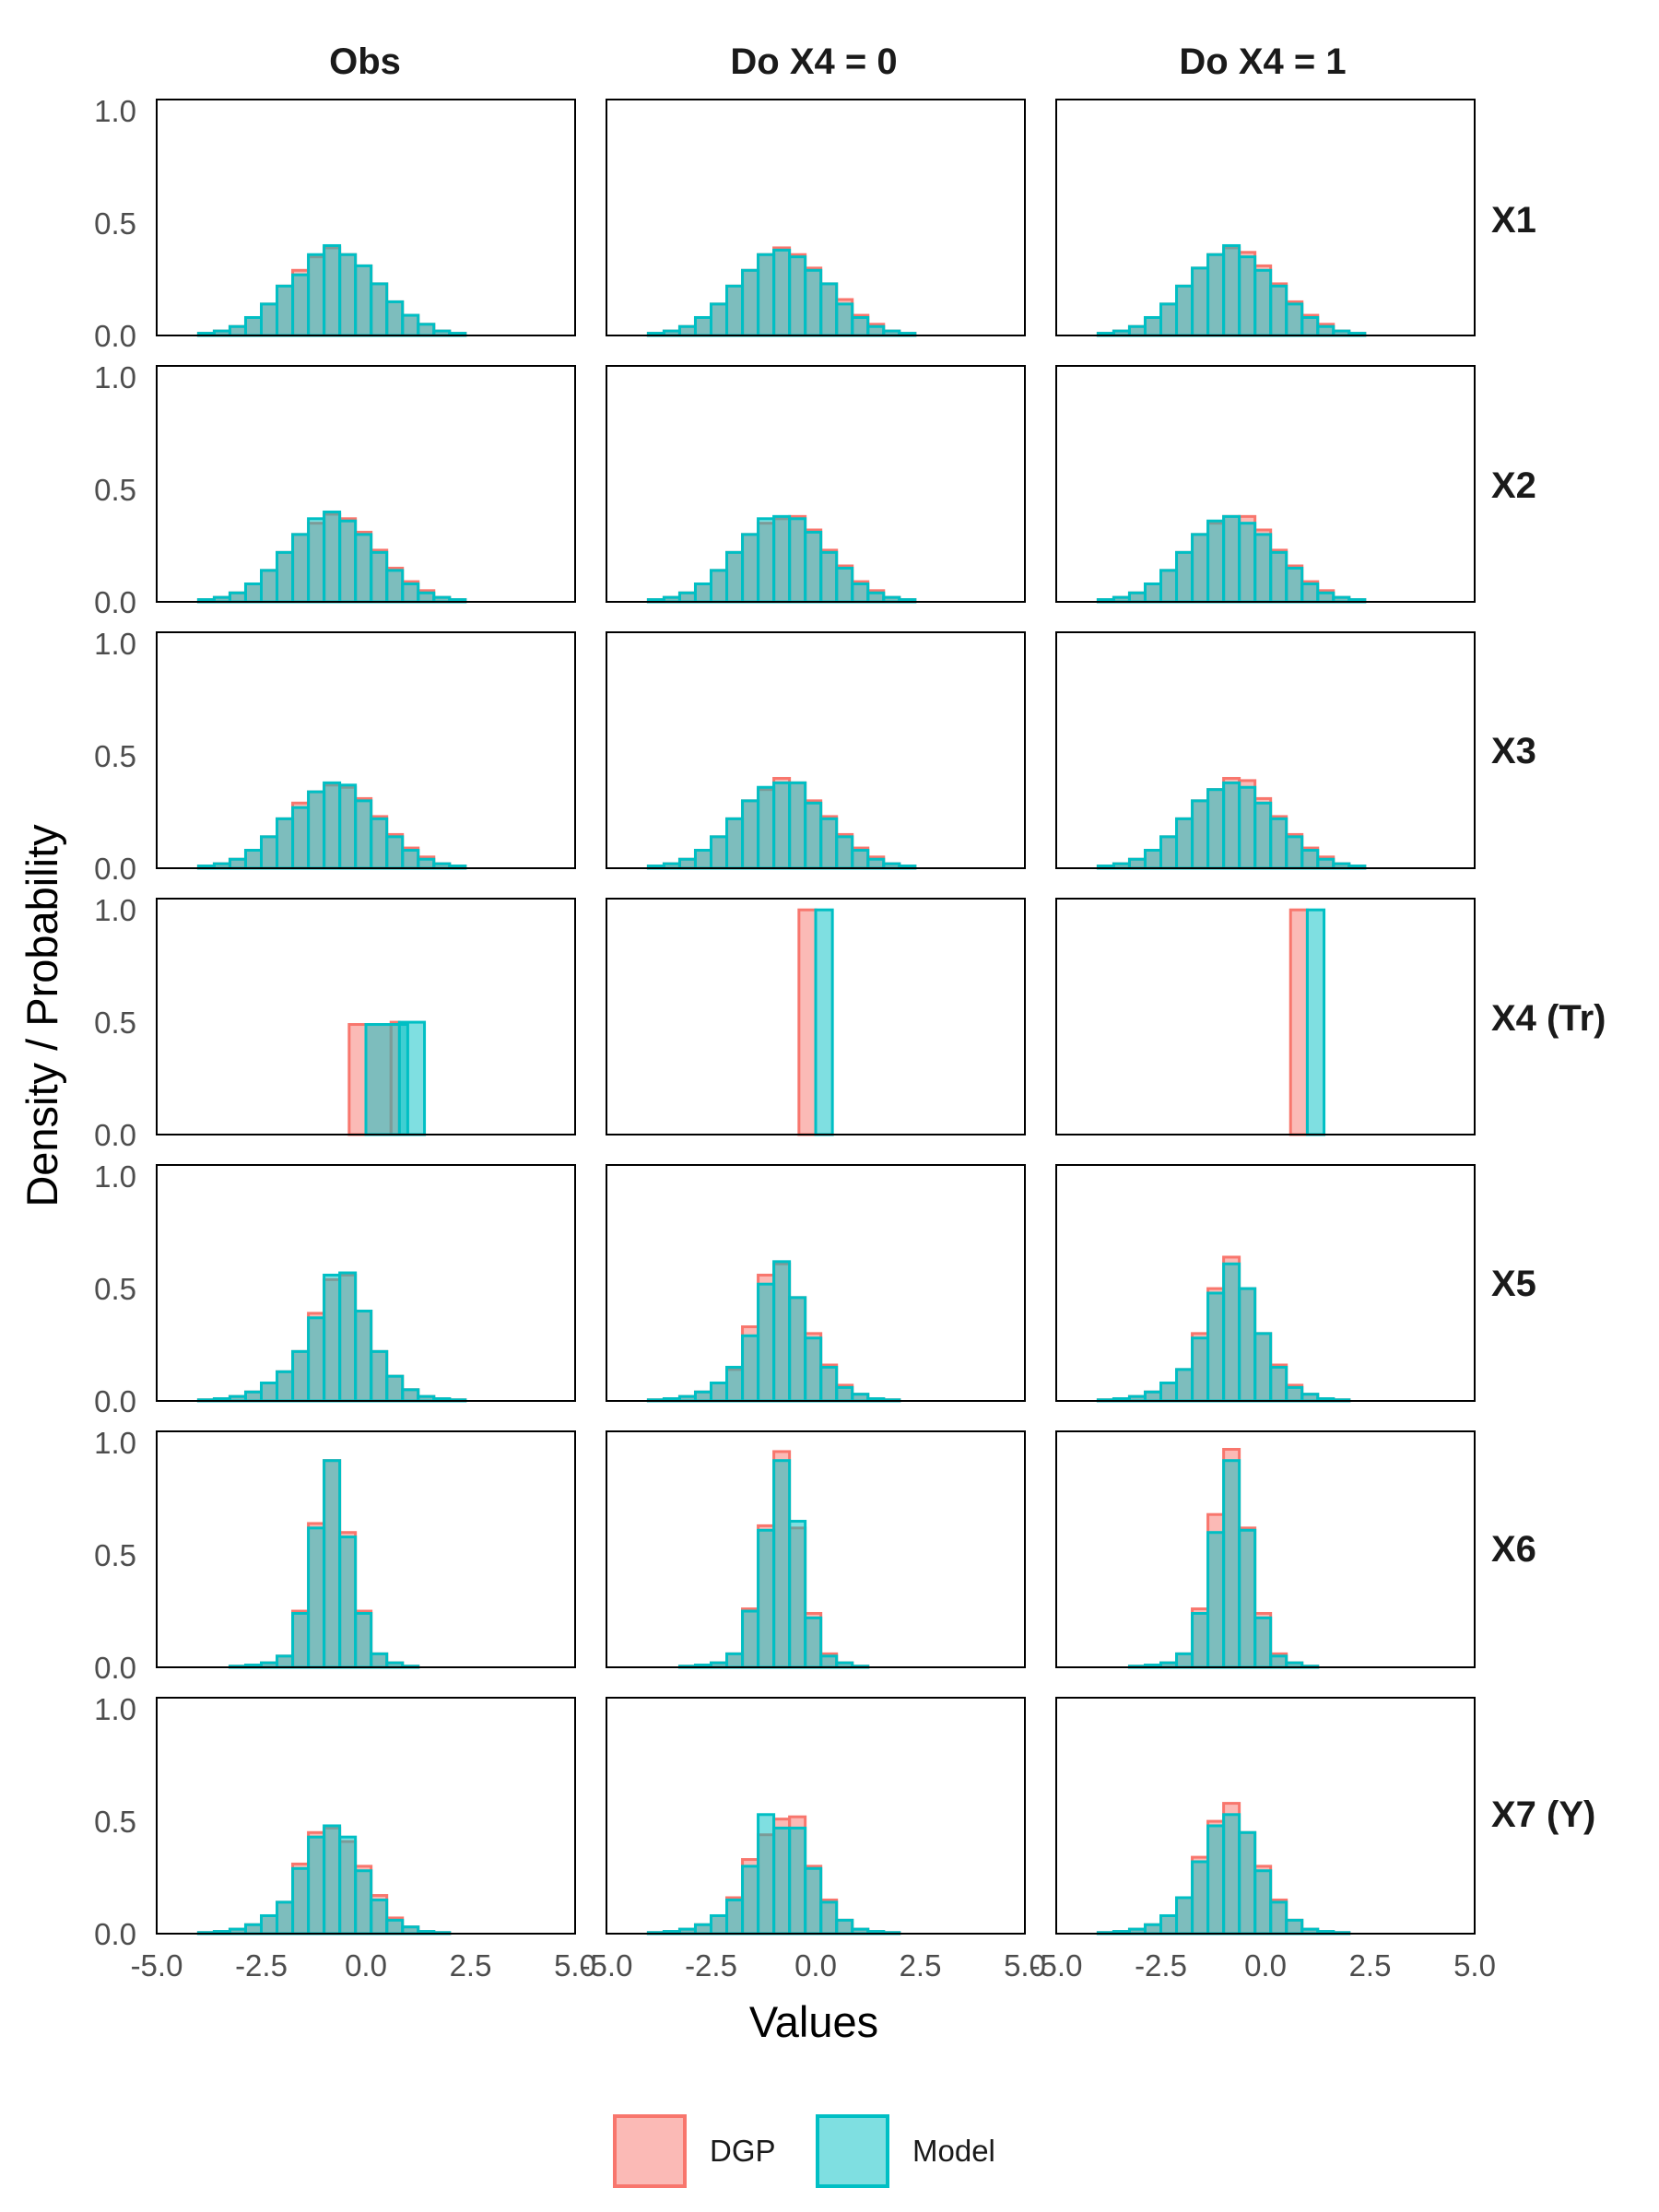 This screenshot has width=1659, height=2212. What do you see at coordinates (711, 1965) in the screenshot?
I see `x-tick-label: -2.5` at bounding box center [711, 1965].